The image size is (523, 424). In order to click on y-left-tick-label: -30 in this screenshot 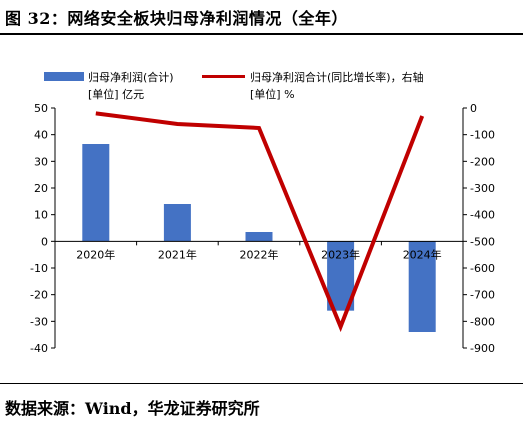, I will do `click(39, 321)`.